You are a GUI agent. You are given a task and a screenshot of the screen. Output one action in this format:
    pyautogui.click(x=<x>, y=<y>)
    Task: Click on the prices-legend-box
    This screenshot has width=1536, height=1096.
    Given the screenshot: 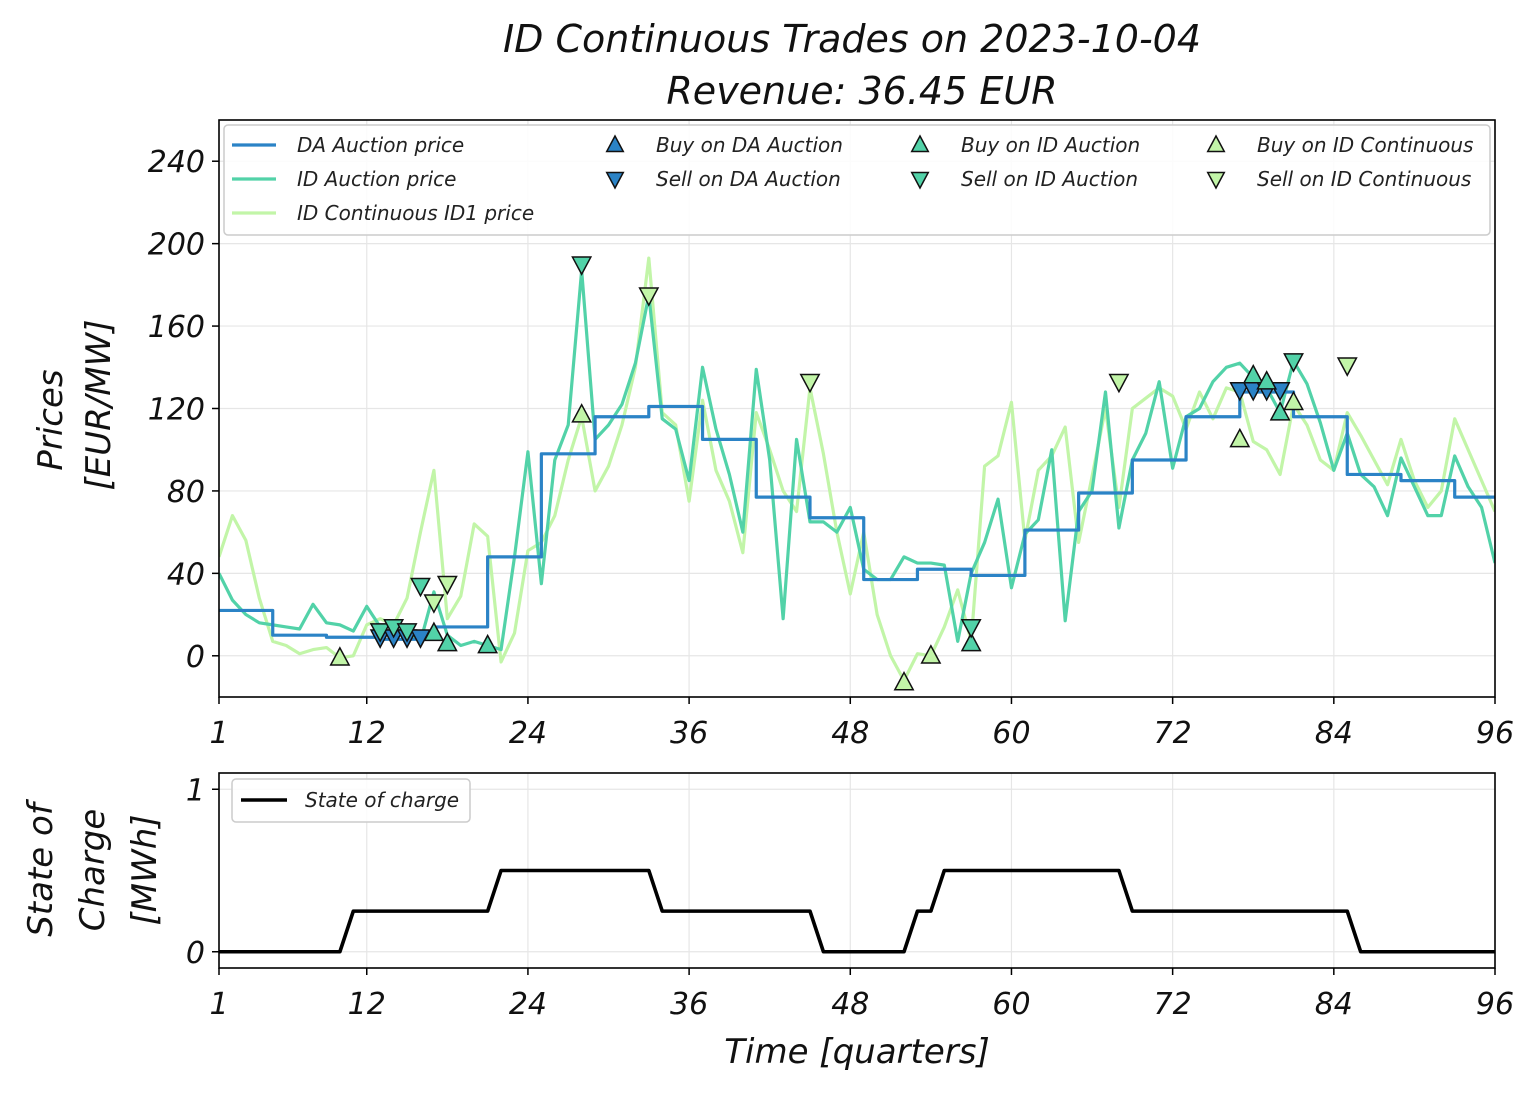 What is the action you would take?
    pyautogui.click(x=857, y=180)
    